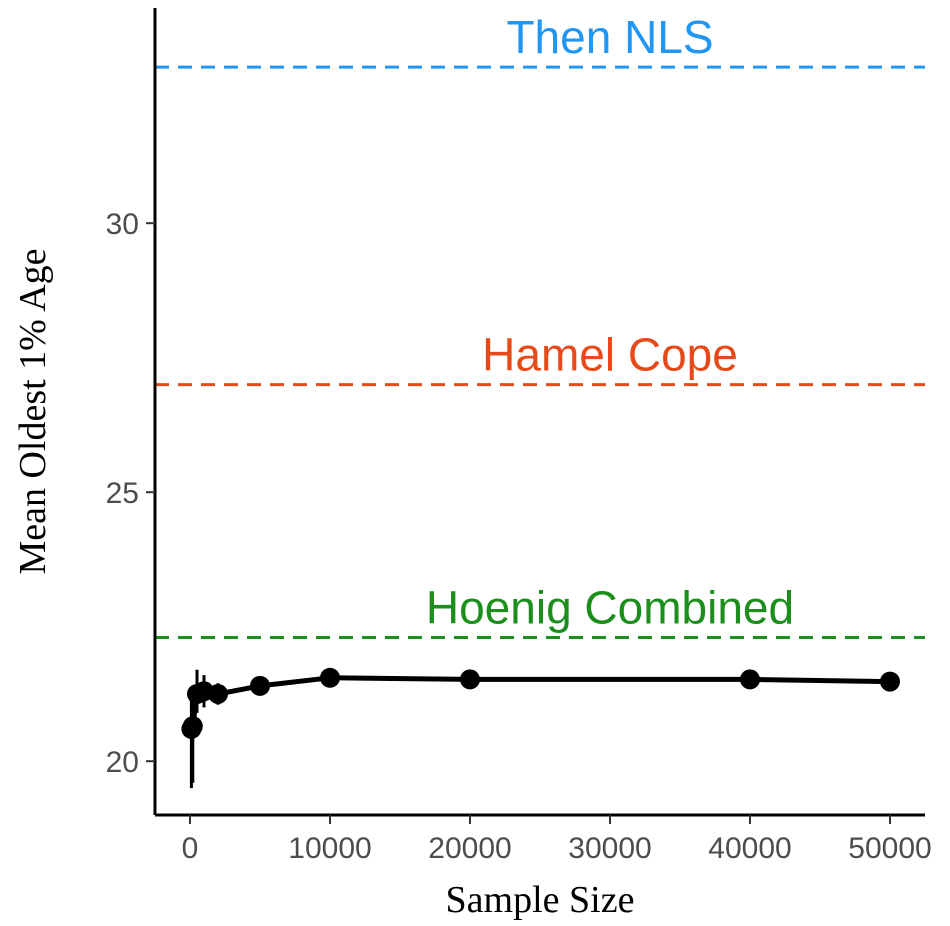  What do you see at coordinates (543, 839) in the screenshot?
I see `x-axis: 0 10000 20000 30000 40000 50000` at bounding box center [543, 839].